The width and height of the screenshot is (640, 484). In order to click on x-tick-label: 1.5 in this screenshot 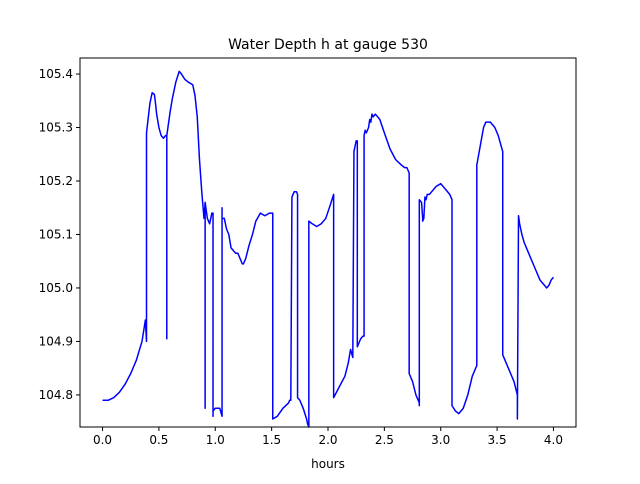, I will do `click(271, 440)`.